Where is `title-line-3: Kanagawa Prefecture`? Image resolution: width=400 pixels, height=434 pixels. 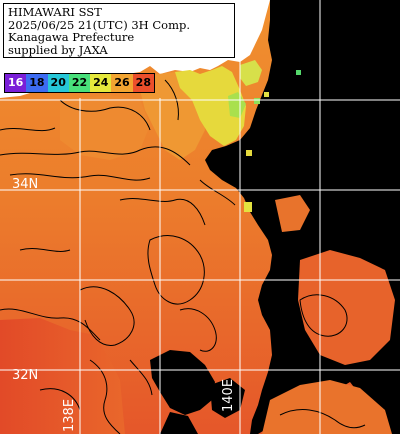
title-line-3: Kanagawa Prefecture is located at coordinates (71, 37).